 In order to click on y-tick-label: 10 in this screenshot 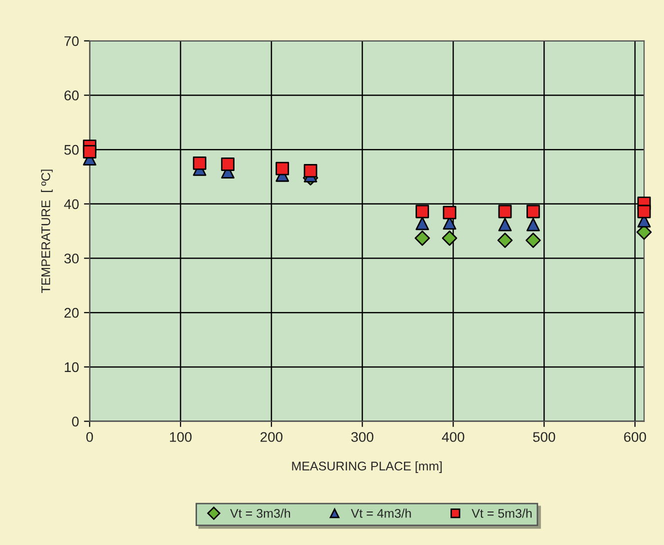, I will do `click(71, 367)`.